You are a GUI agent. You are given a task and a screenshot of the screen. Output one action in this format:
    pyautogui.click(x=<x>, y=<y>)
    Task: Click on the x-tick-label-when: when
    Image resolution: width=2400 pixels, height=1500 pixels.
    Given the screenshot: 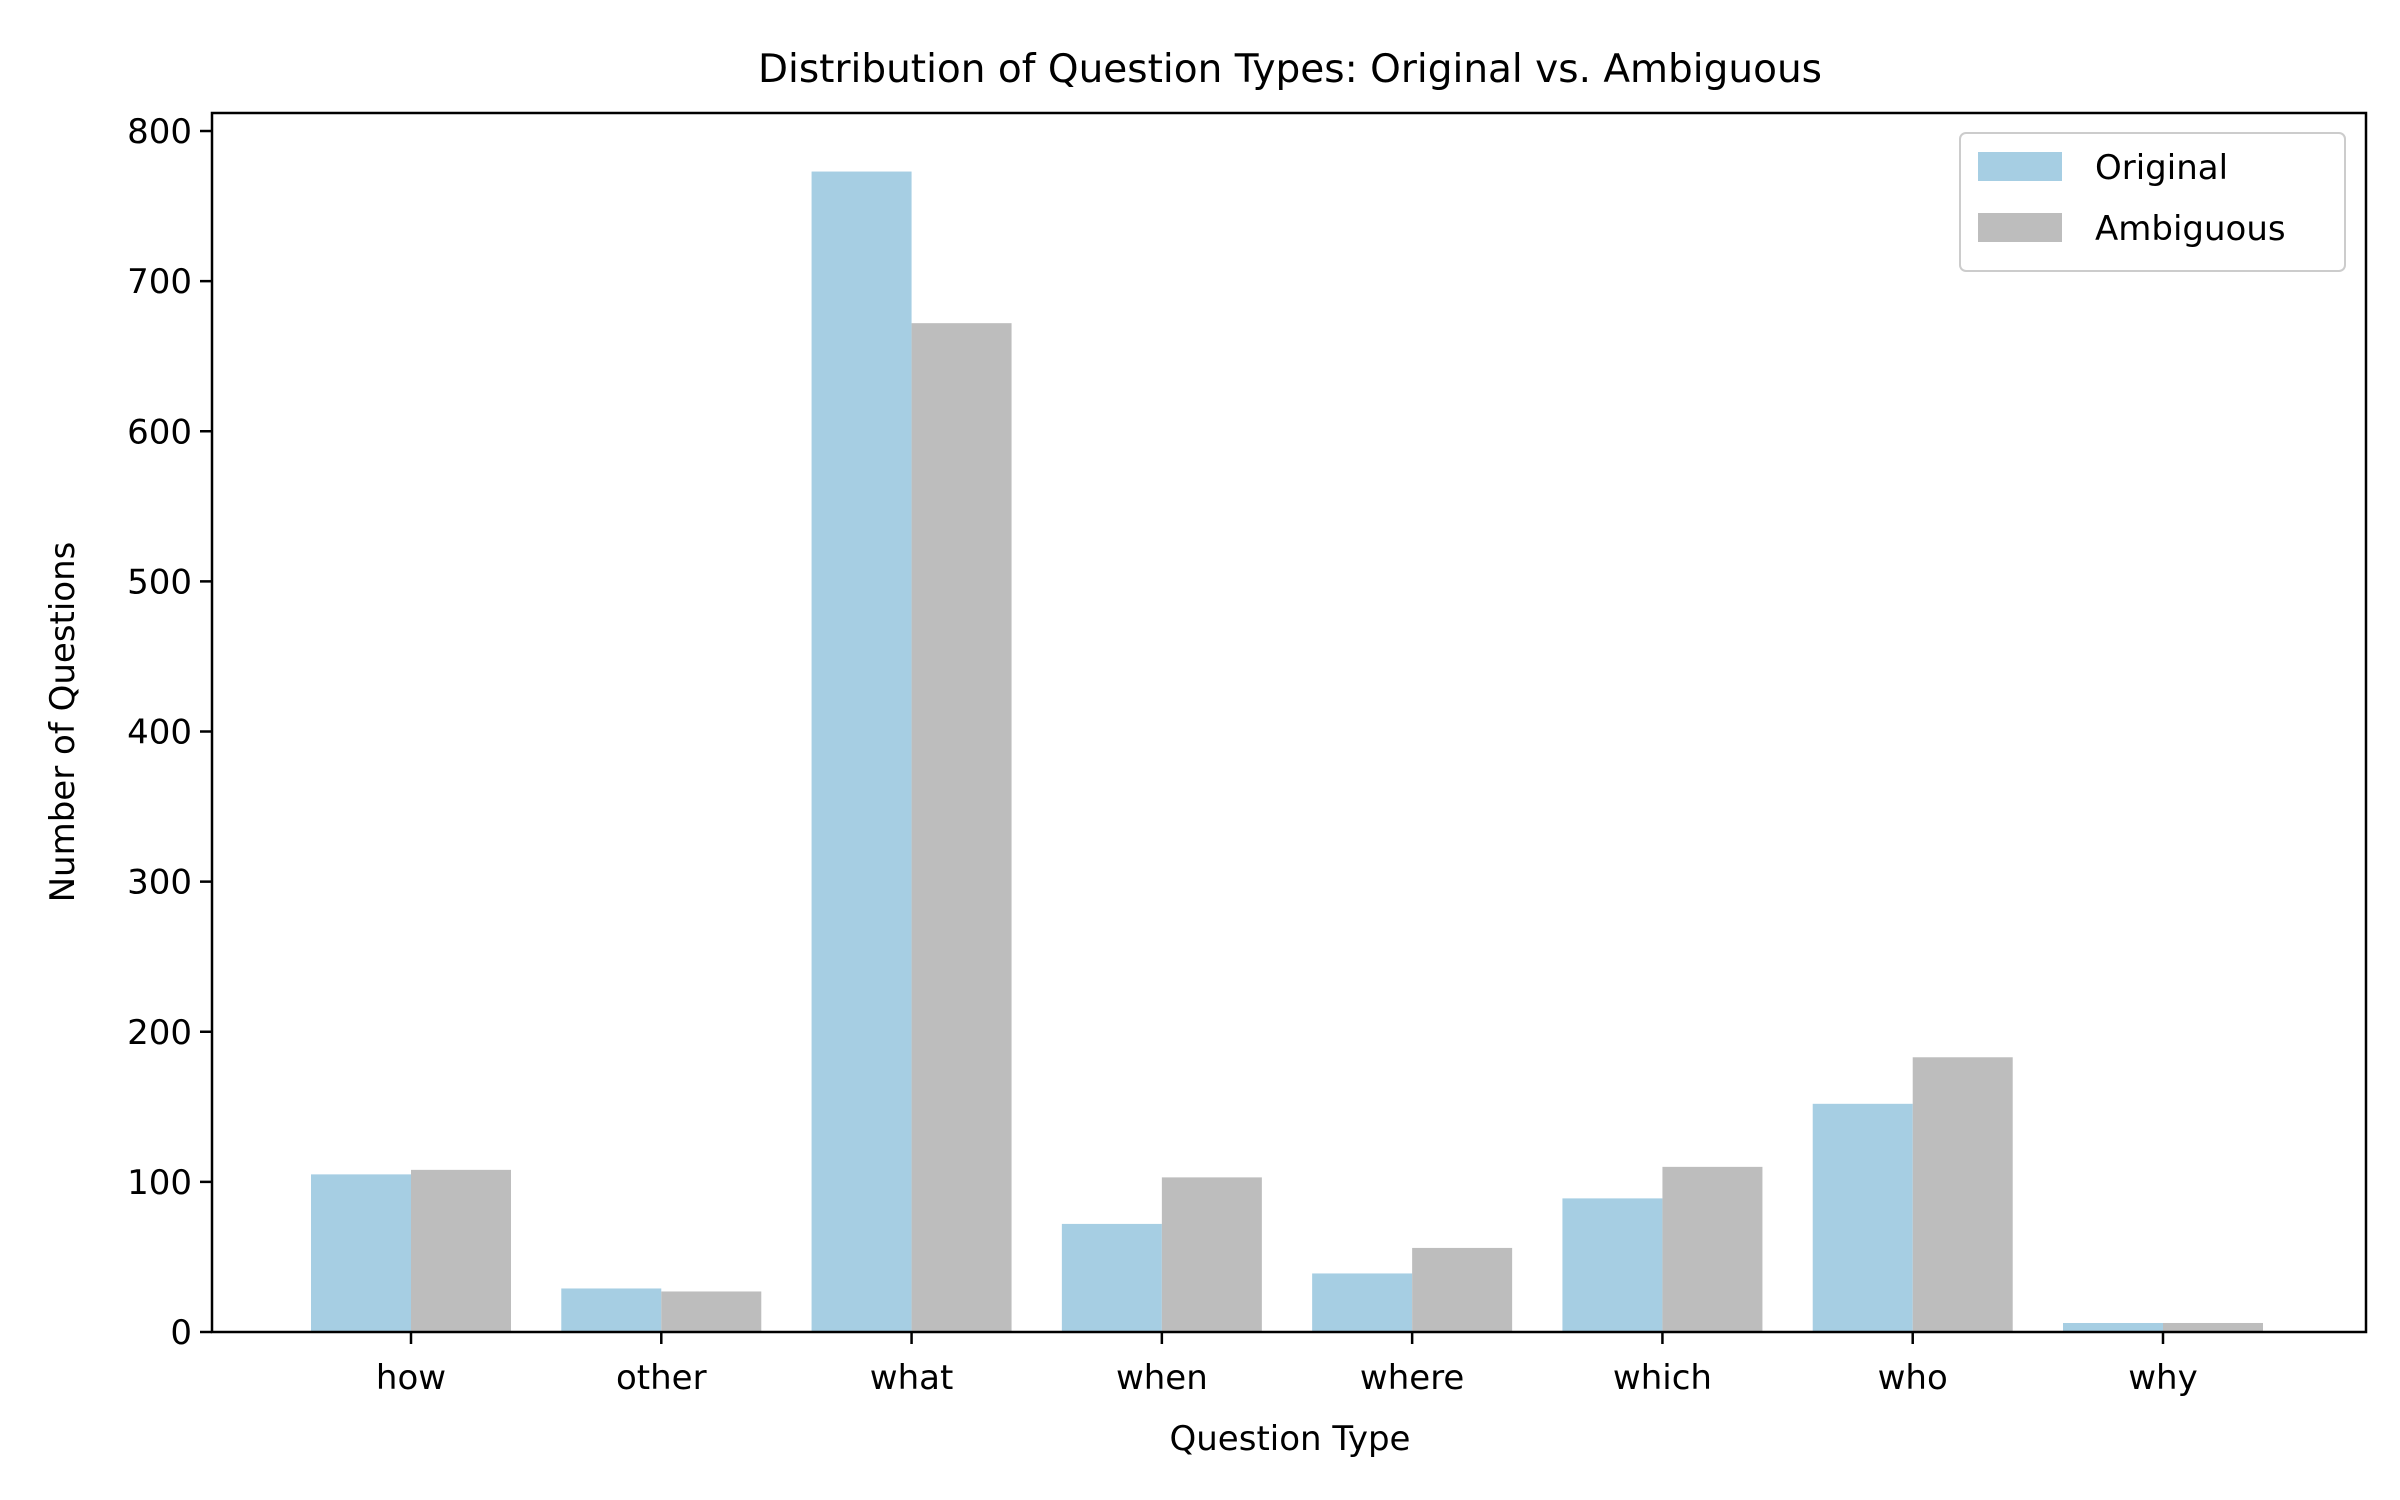 What is the action you would take?
    pyautogui.click(x=1162, y=1378)
    